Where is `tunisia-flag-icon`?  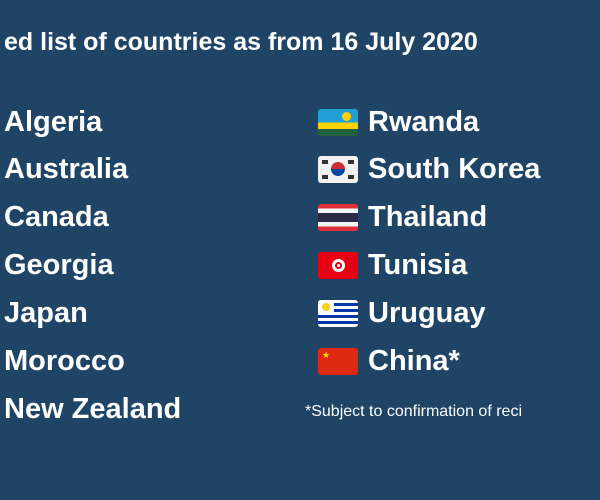
tunisia-flag-icon is located at coordinates (338, 265).